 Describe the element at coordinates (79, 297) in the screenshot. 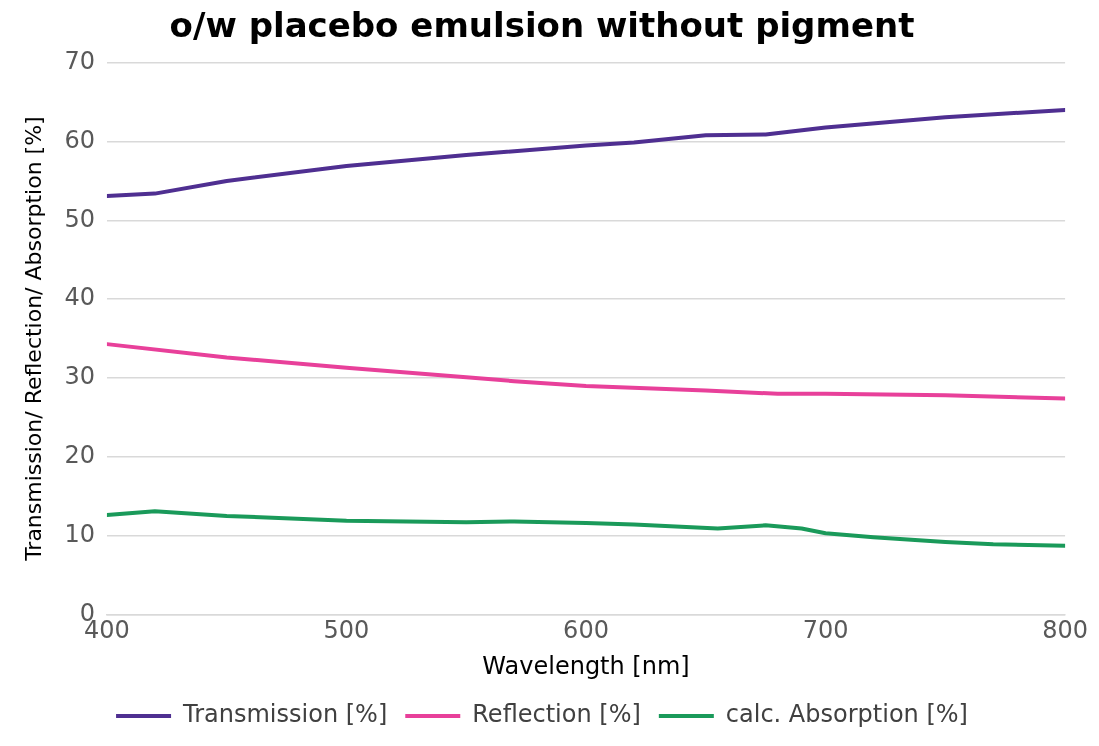

I see `y-tick-label: 40` at that location.